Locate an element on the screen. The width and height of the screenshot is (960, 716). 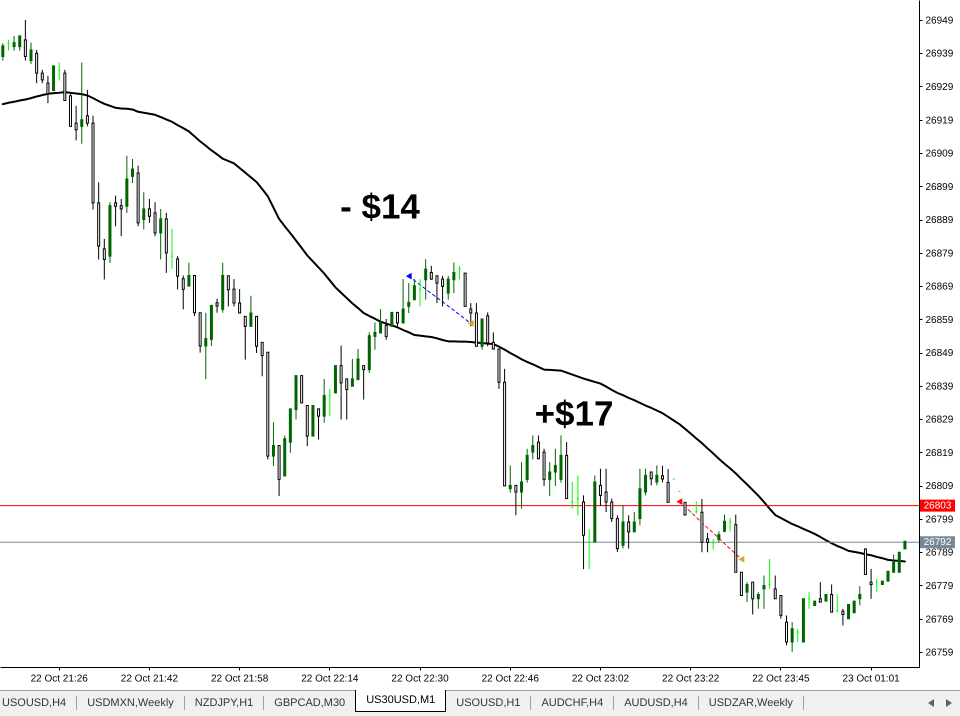
y-tick-label: 26849 is located at coordinates (940, 354).